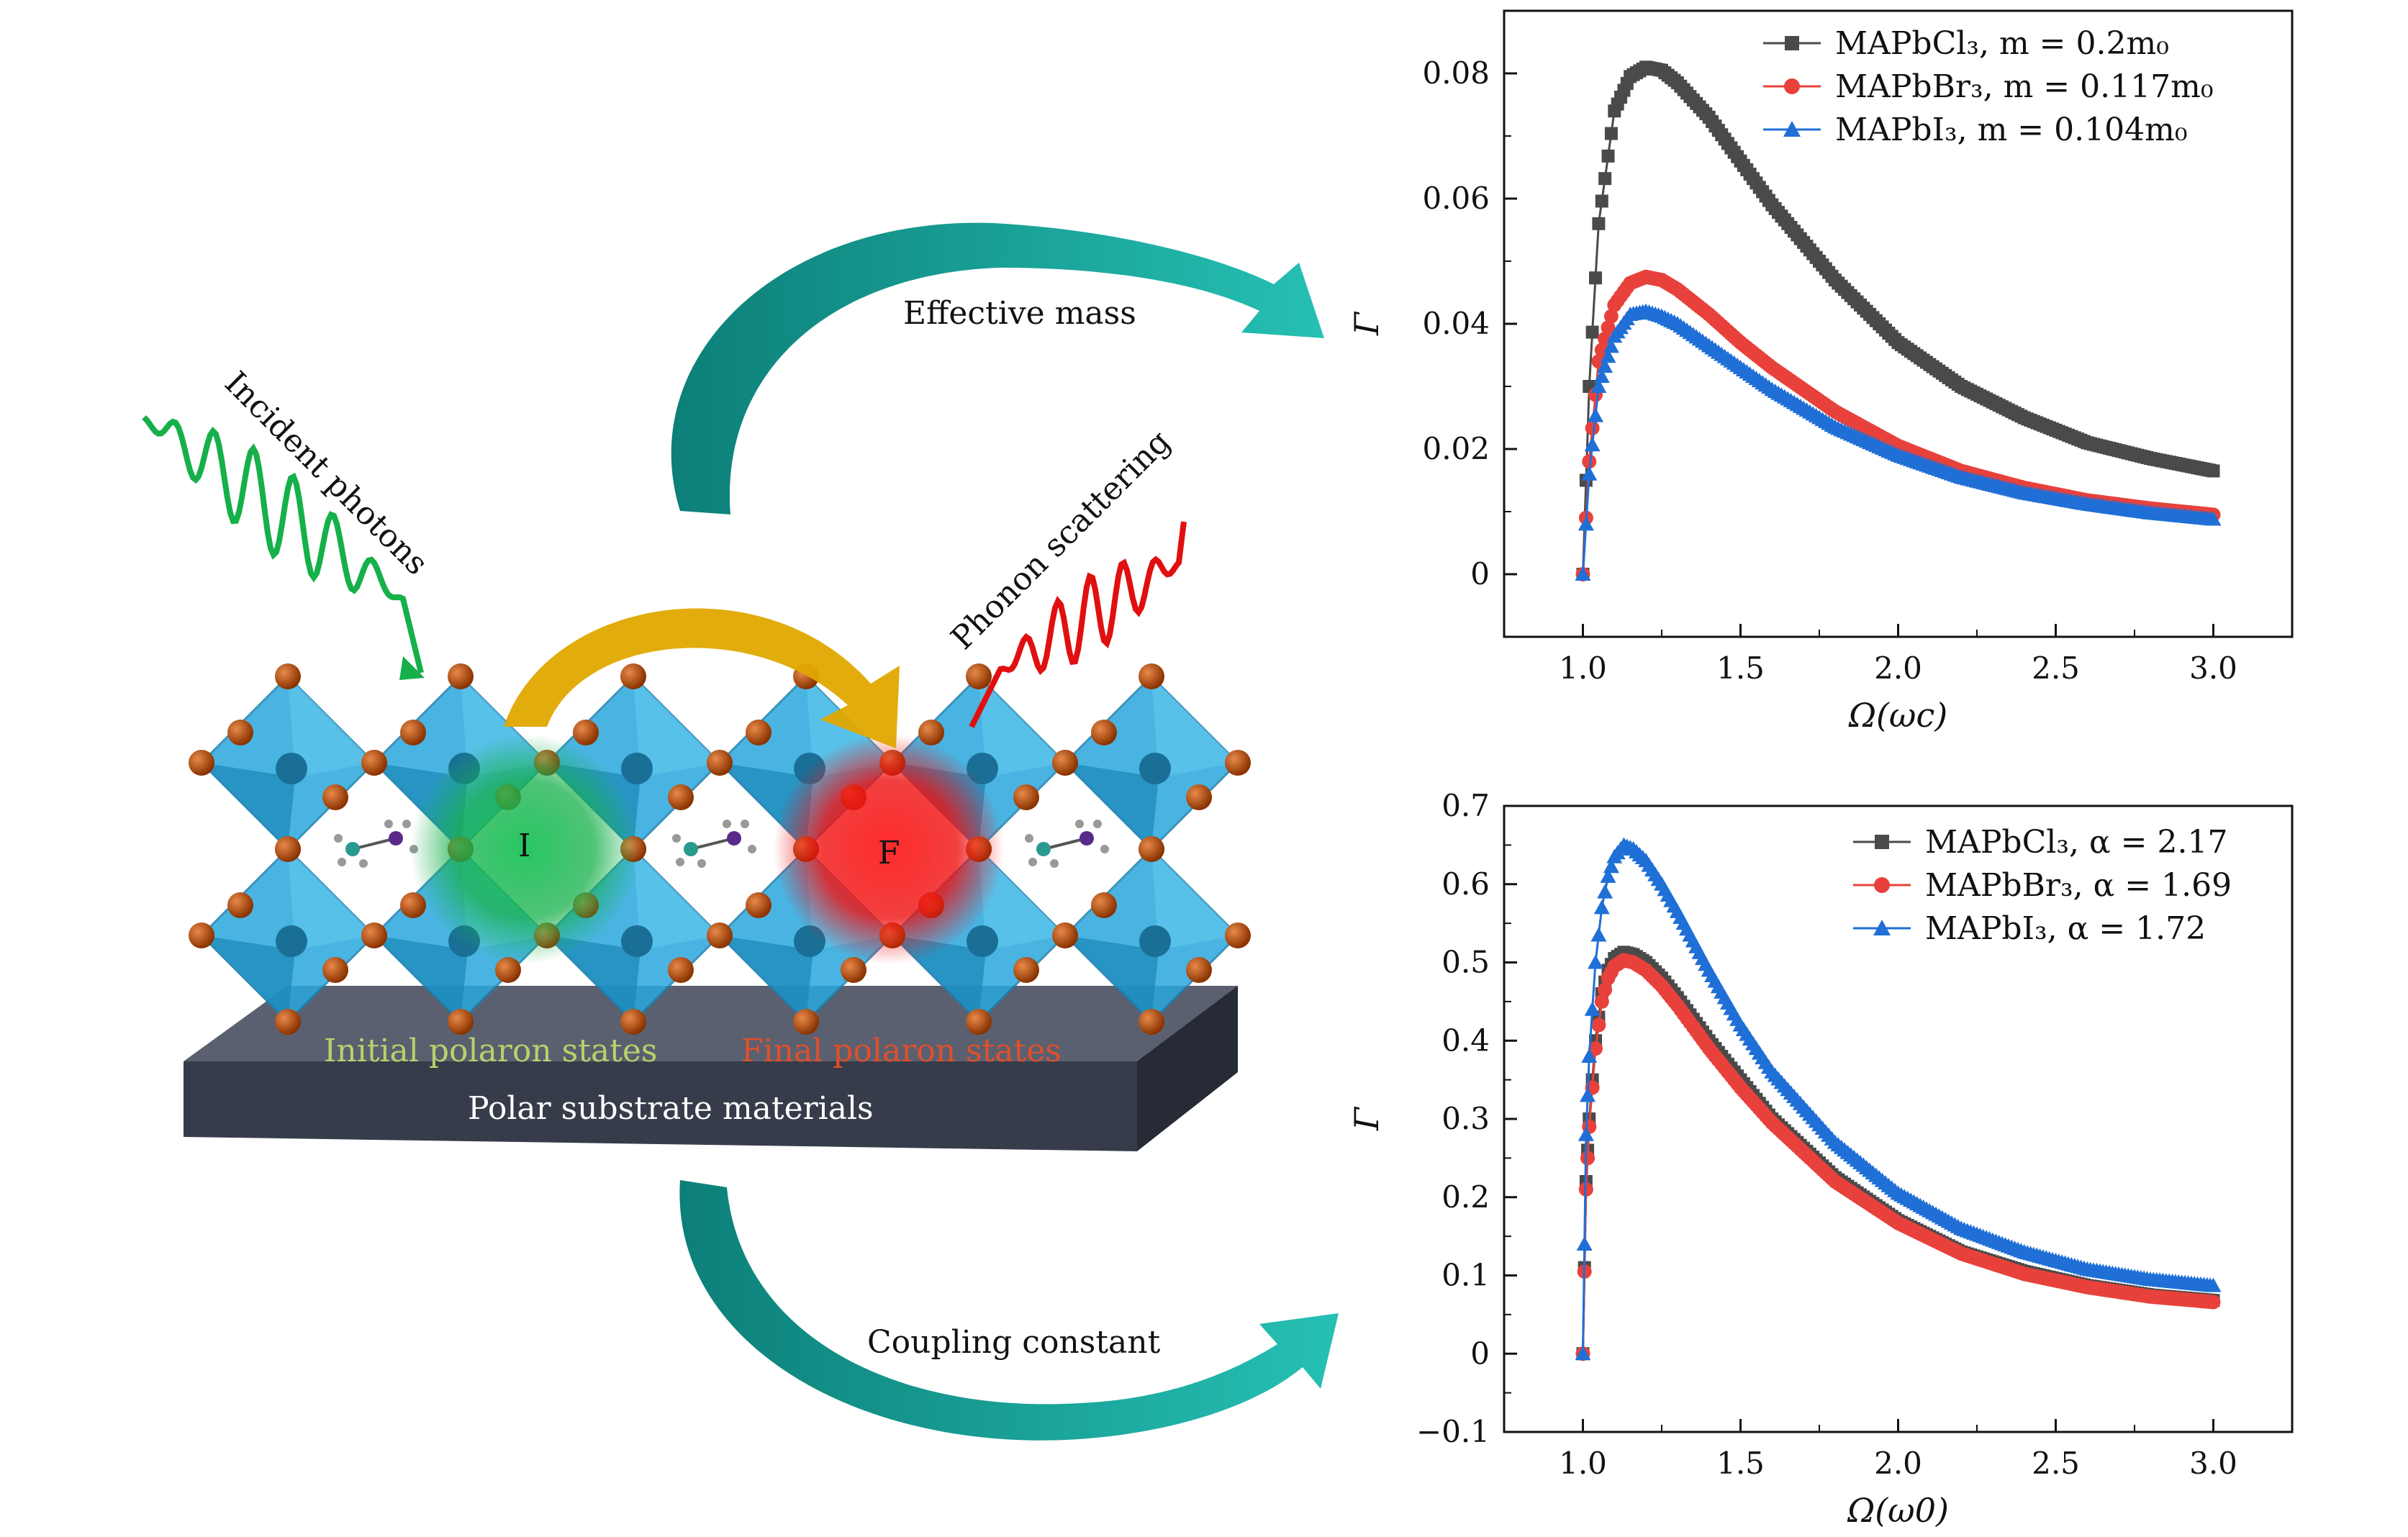 The height and width of the screenshot is (1537, 2408). I want to click on incident-photons-label: Incident photons, so click(326, 473).